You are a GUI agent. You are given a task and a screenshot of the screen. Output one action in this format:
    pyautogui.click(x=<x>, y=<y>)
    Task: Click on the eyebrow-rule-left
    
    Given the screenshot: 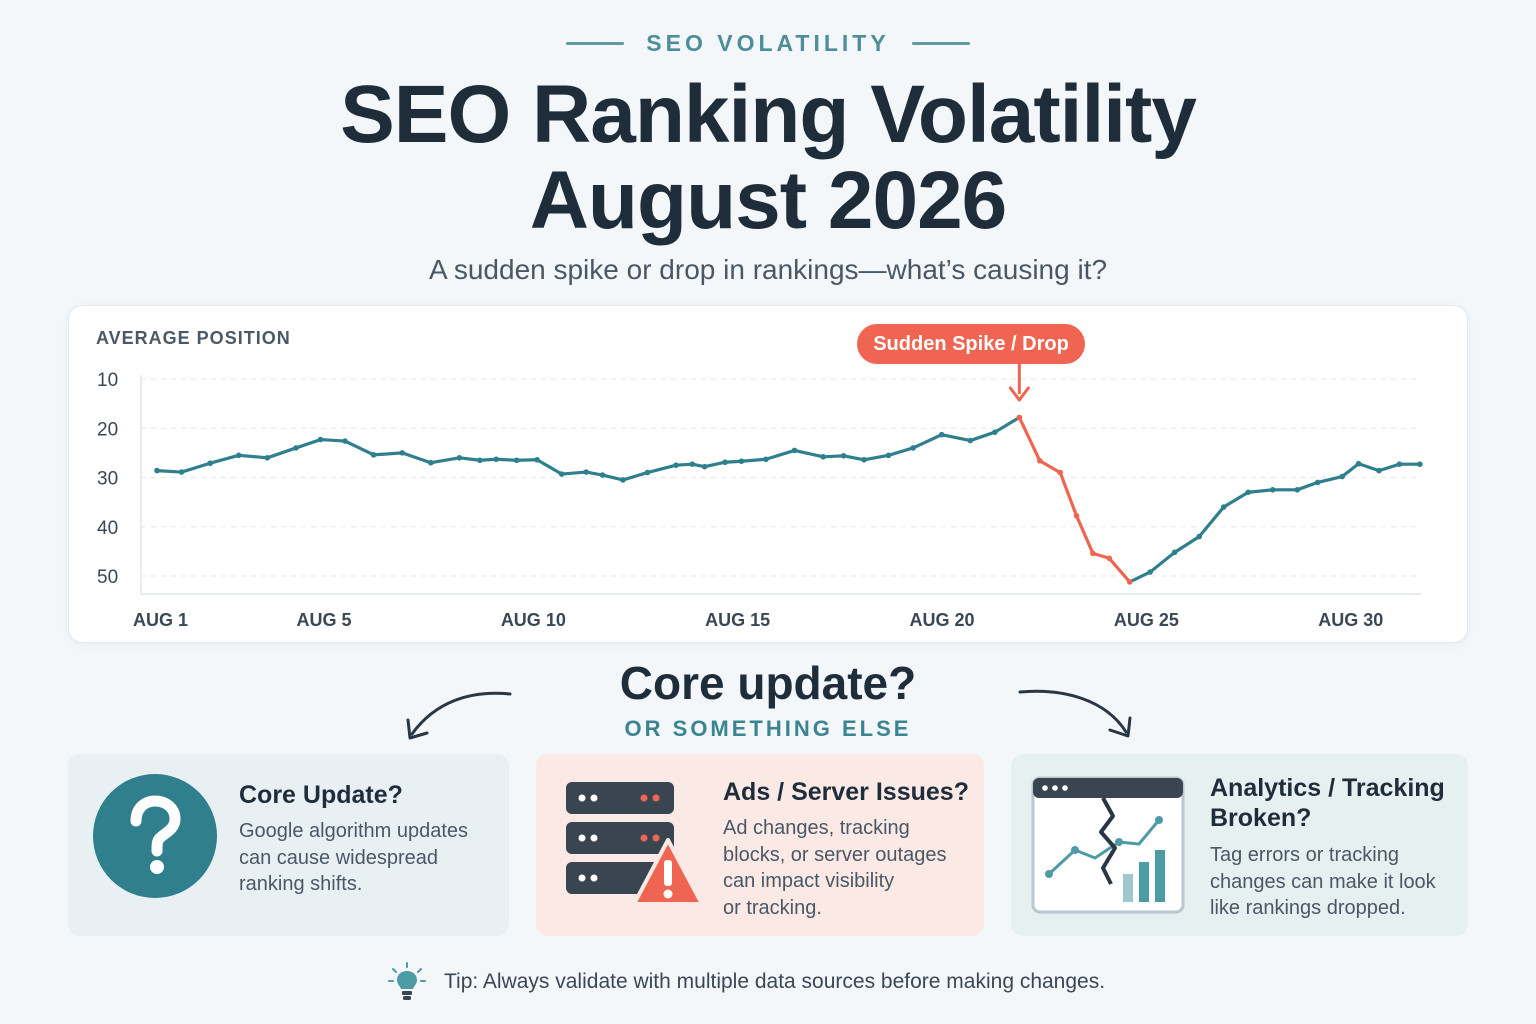 What is the action you would take?
    pyautogui.click(x=595, y=43)
    